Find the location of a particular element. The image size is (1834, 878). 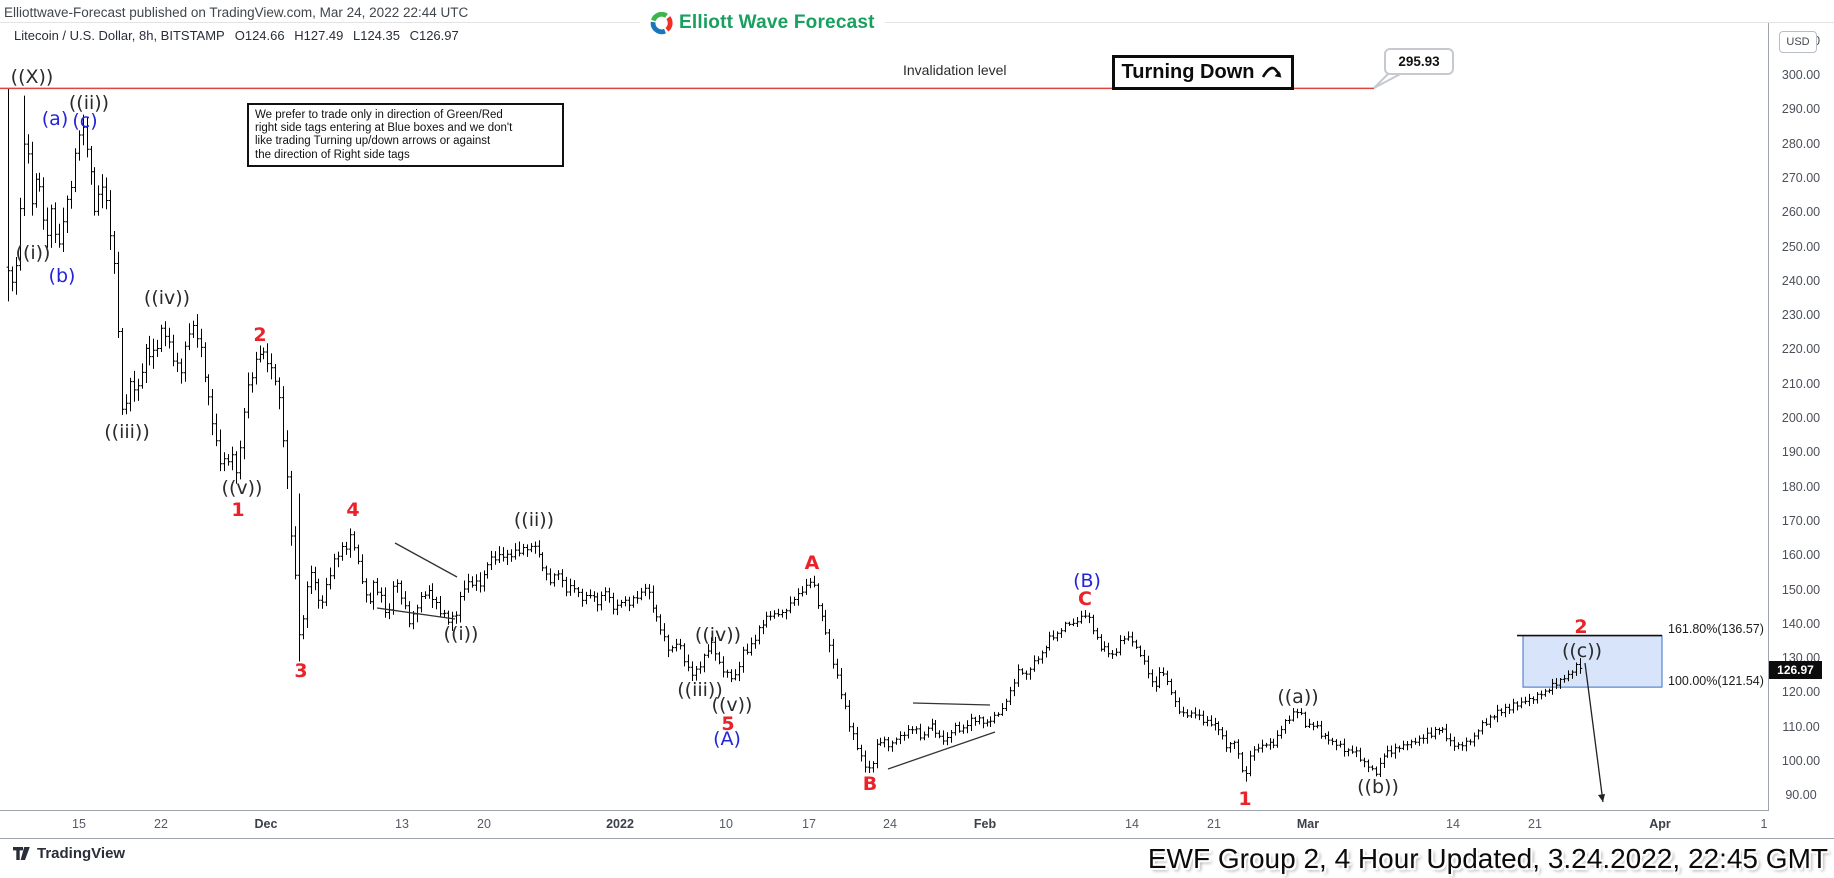

wave-label: 4 is located at coordinates (353, 510).